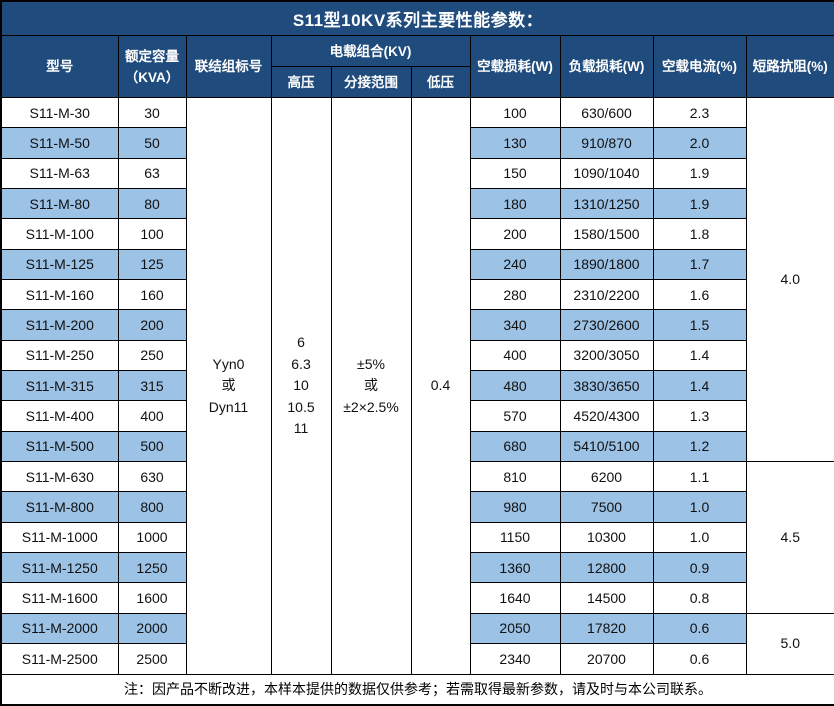 The width and height of the screenshot is (834, 706). What do you see at coordinates (59, 143) in the screenshot?
I see `cell-model: S11-M-50` at bounding box center [59, 143].